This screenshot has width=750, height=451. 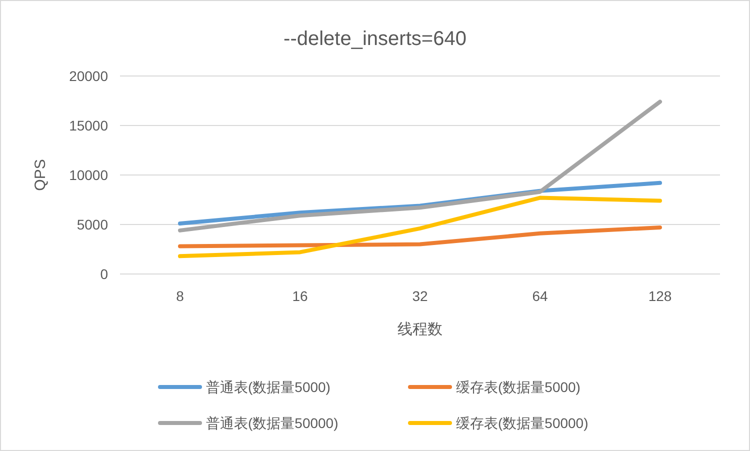 What do you see at coordinates (375, 39) in the screenshot?
I see `chart-title: --delete_inserts=640` at bounding box center [375, 39].